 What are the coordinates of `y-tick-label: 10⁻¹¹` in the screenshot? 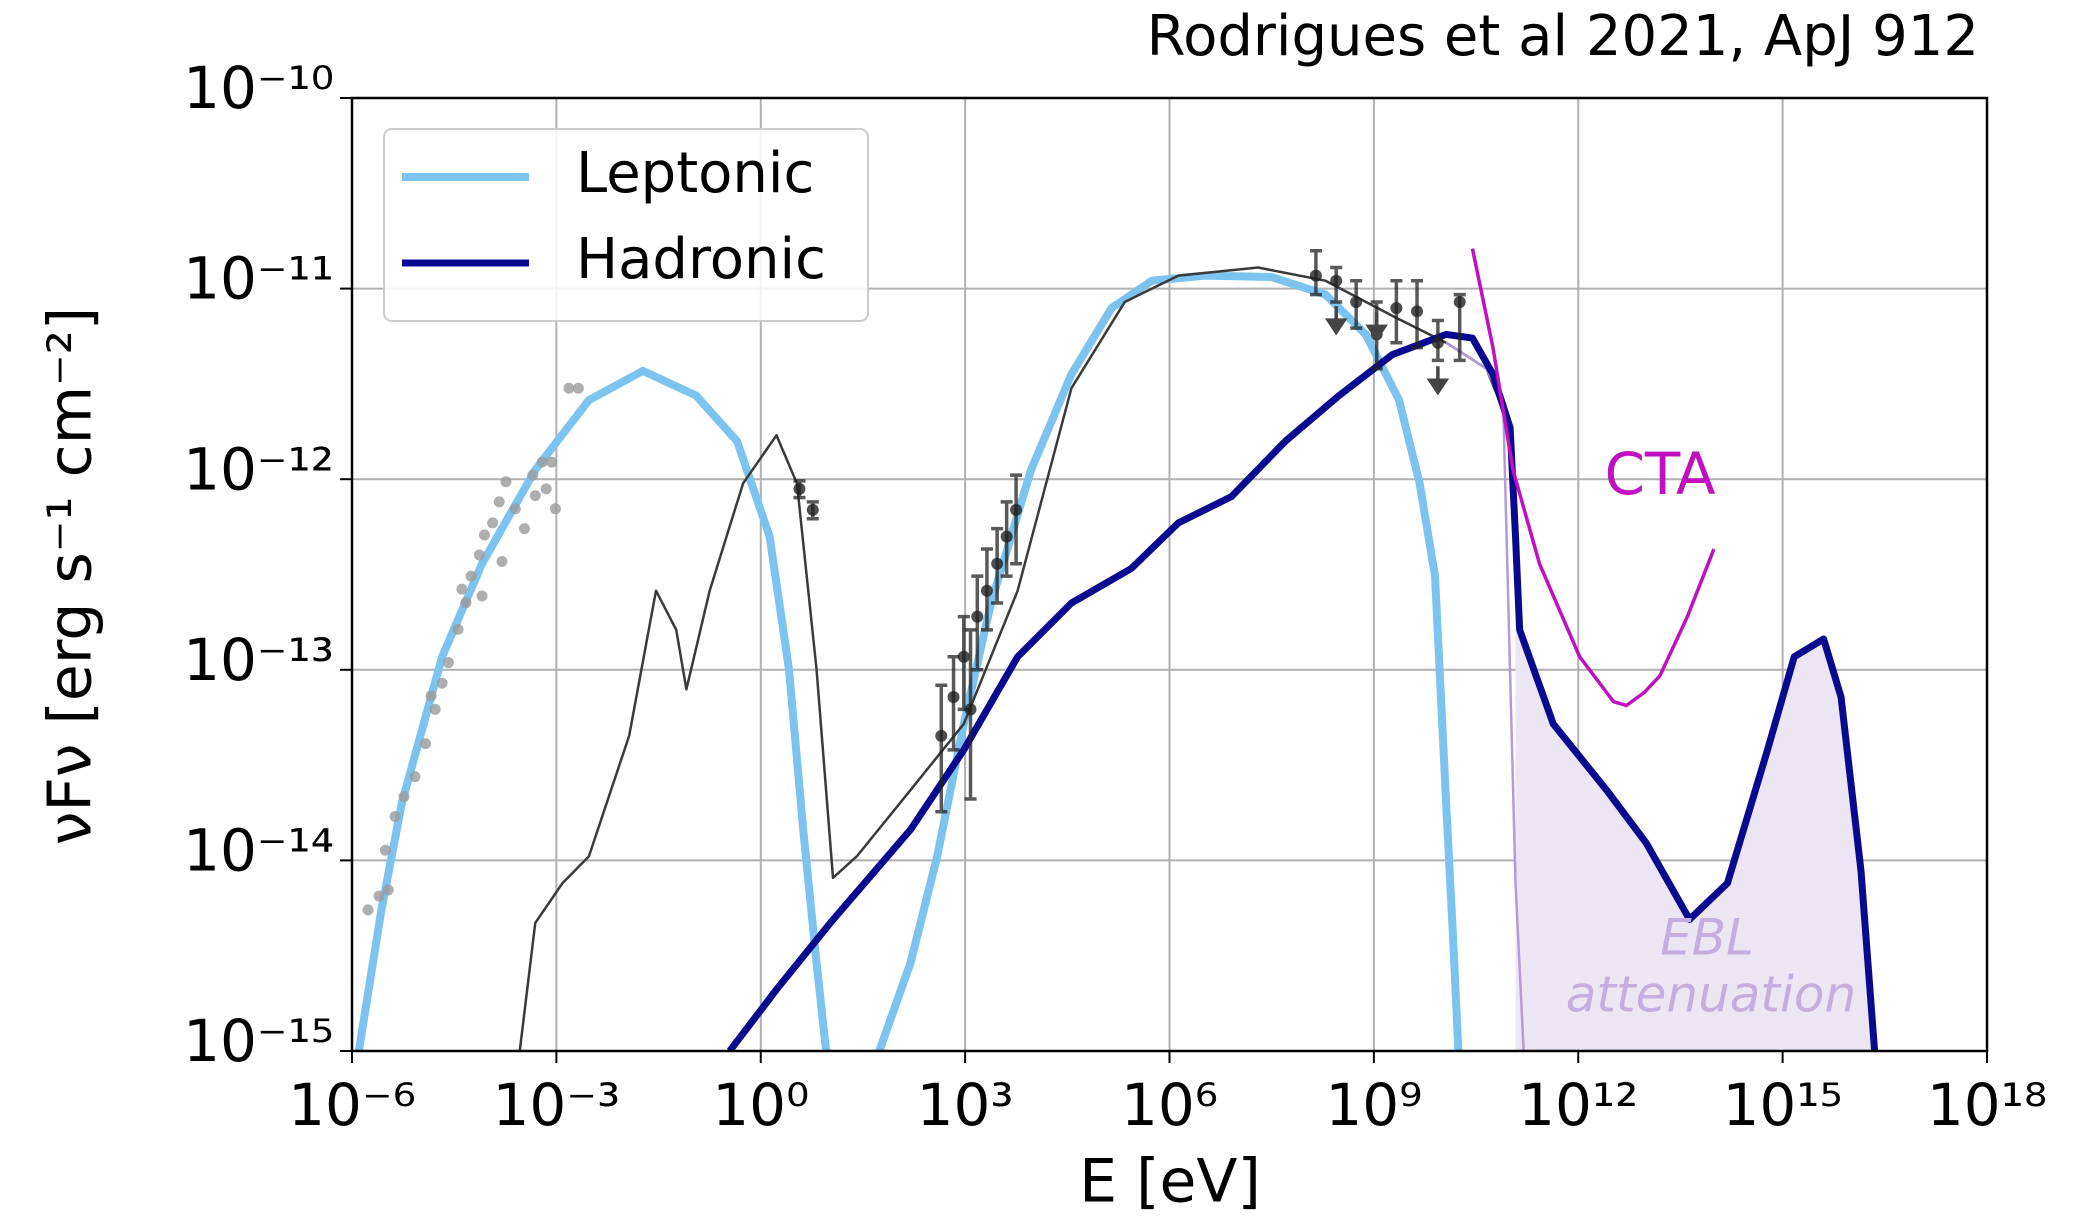 It's located at (258, 279).